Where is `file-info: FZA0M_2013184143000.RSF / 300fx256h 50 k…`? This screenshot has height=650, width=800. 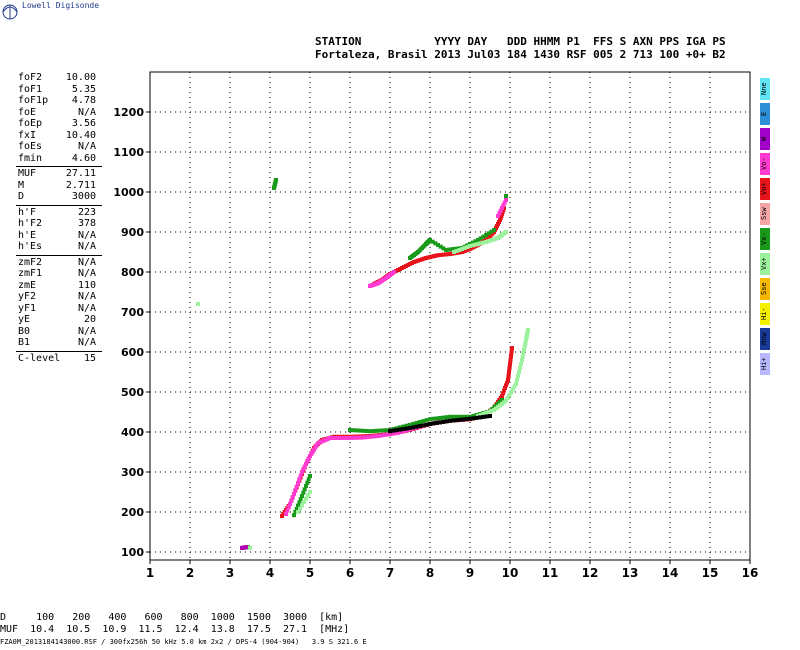 file-info: FZA0M_2013184143000.RSF / 300fx256h 50 k… is located at coordinates (183, 642).